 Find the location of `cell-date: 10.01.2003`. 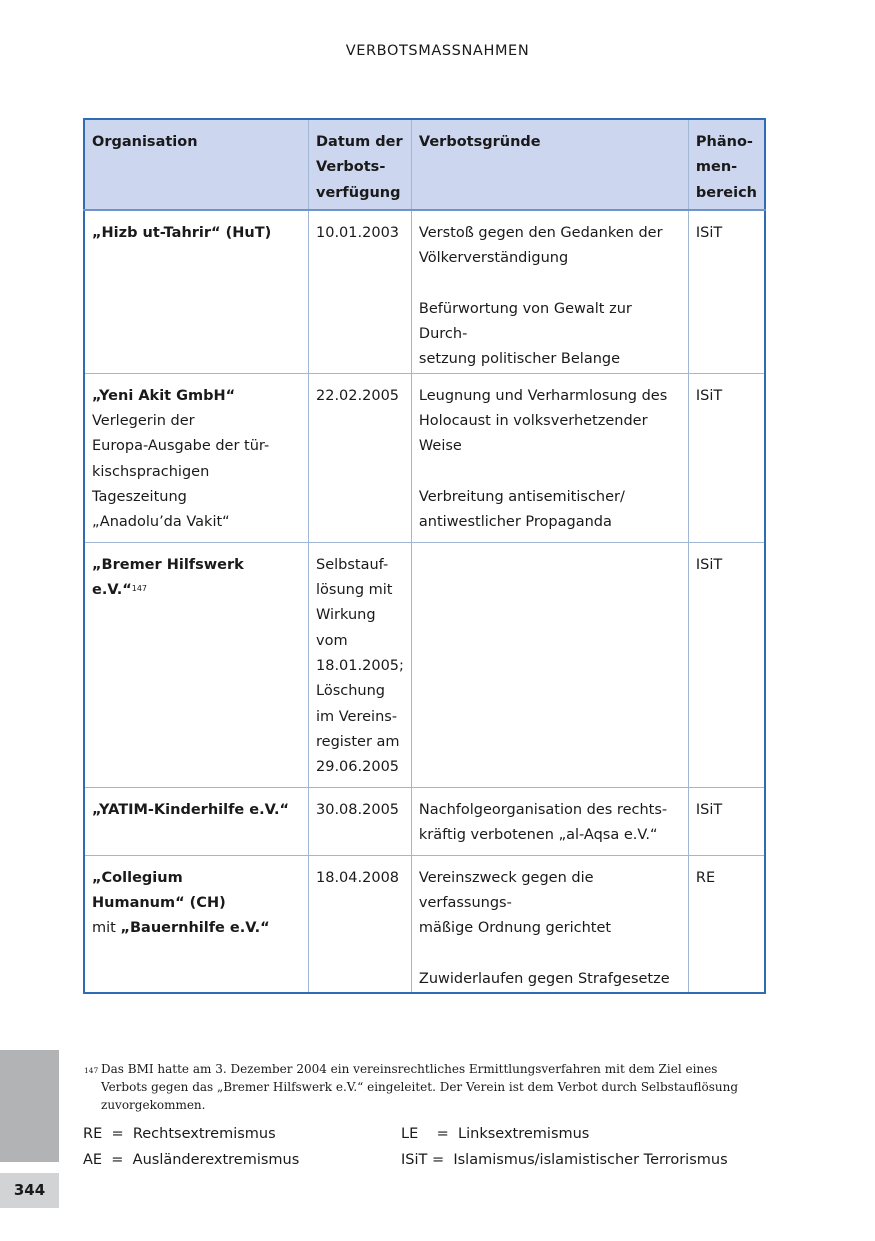

cell-date: 10.01.2003 is located at coordinates (360, 291).